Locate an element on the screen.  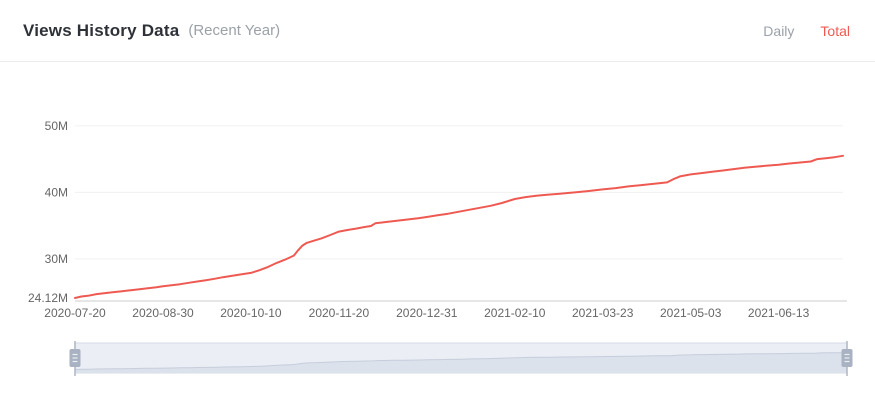
x-tick-label: 2021-05-03 is located at coordinates (691, 313).